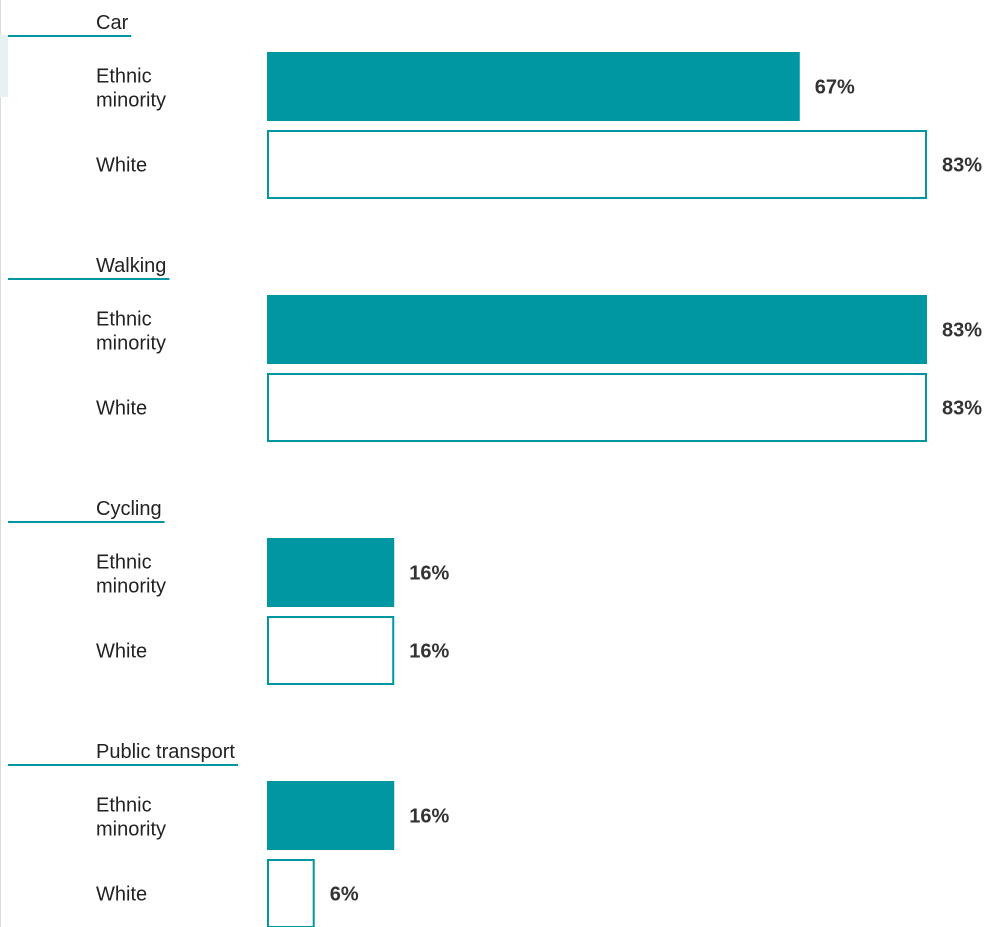 This screenshot has width=993, height=927. I want to click on bar-label-cycling-ethnic-minority-line2: minority, so click(131, 587).